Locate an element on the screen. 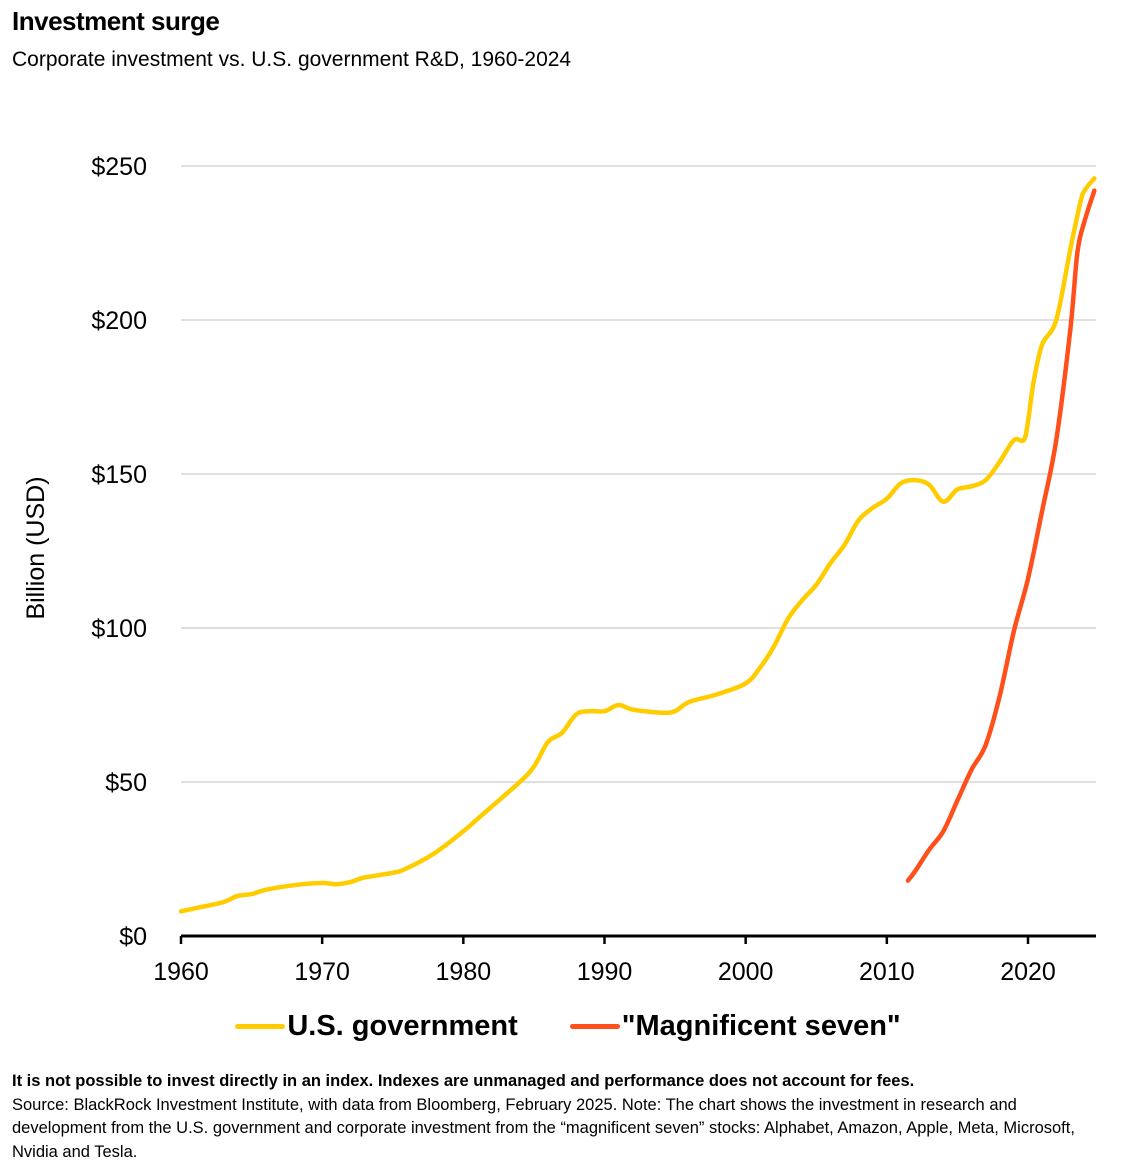  x-tick-label: 2010 is located at coordinates (887, 972).